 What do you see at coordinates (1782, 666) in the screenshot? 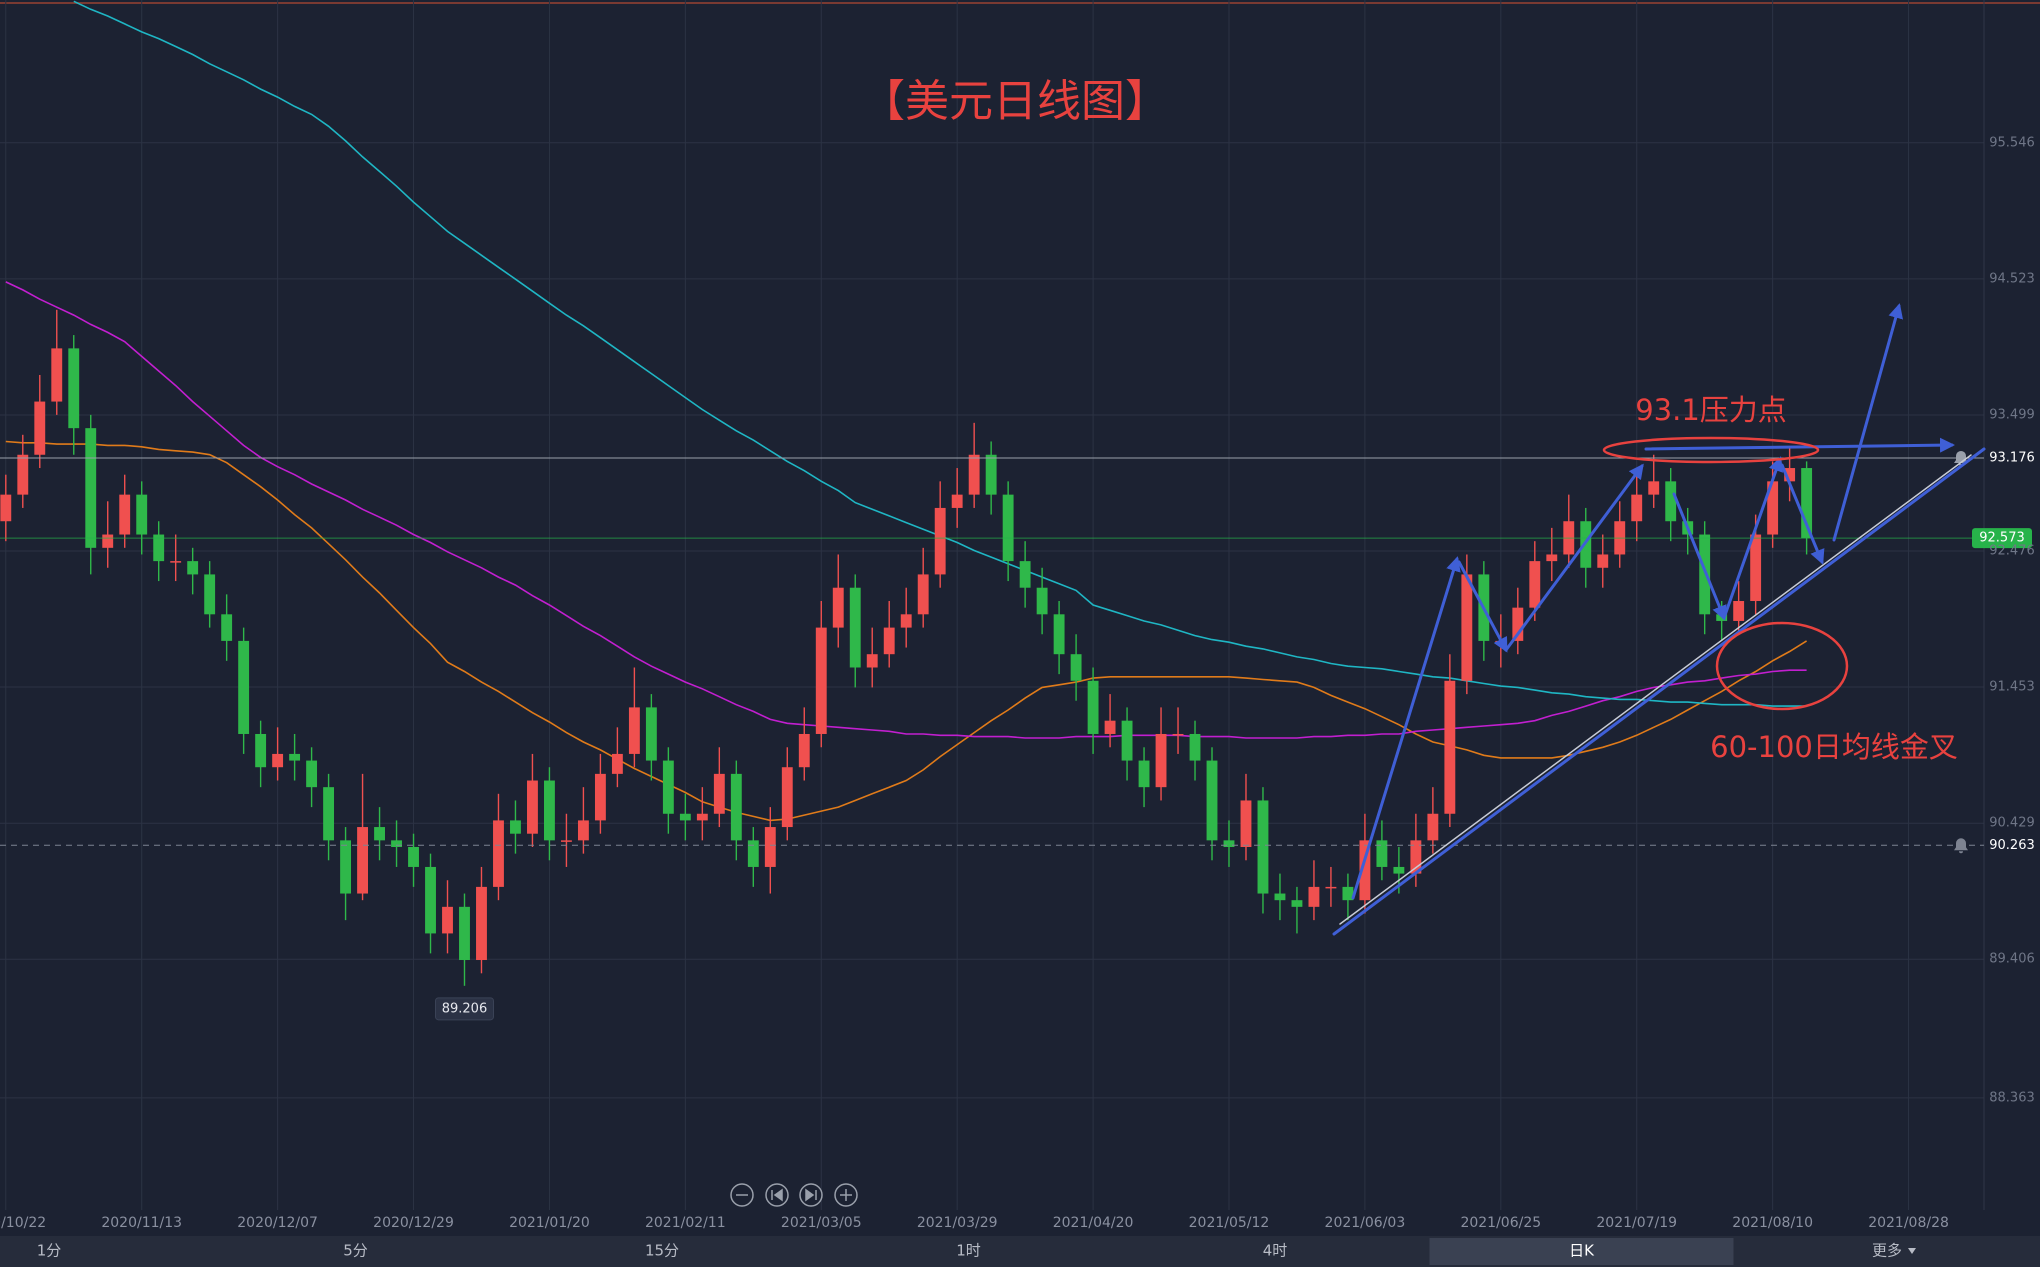
I see `crossover-ellipse` at bounding box center [1782, 666].